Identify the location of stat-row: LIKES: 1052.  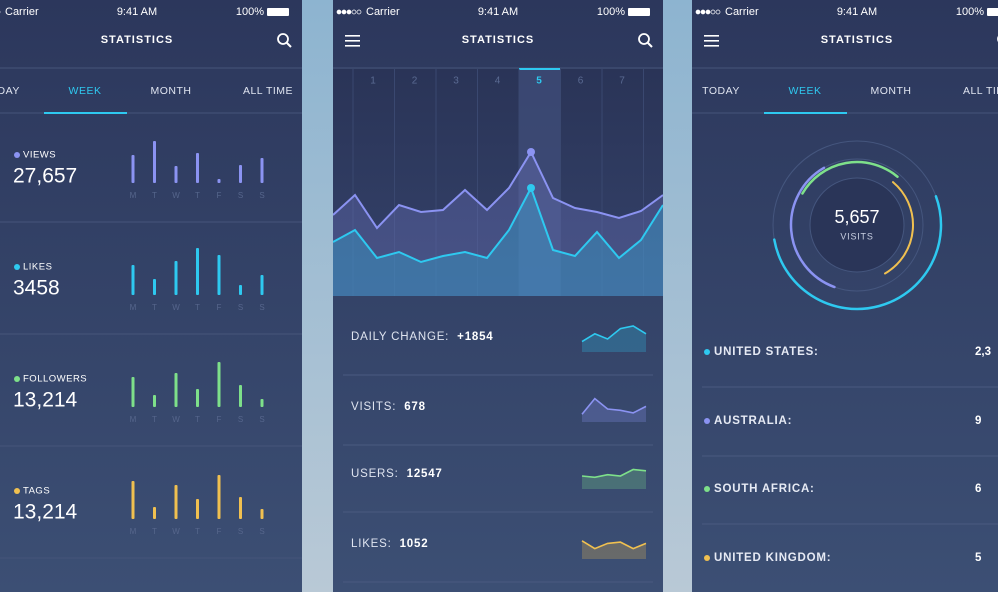
(389, 544).